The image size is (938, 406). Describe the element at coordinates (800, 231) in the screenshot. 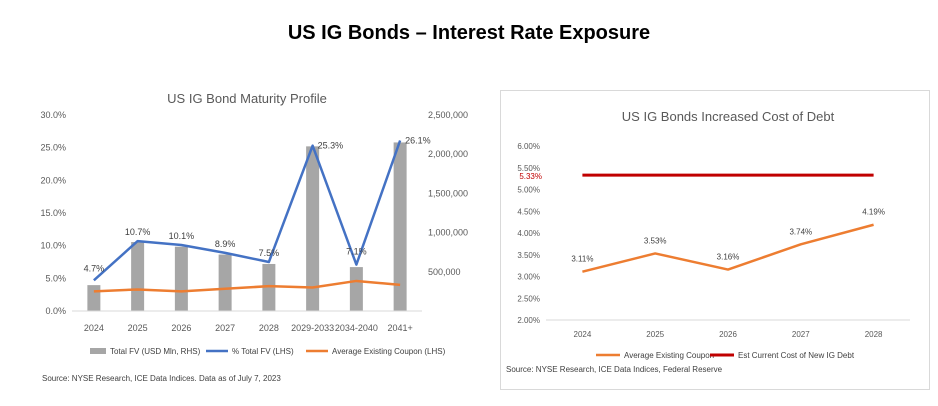

I see `data-label-average-coupon: 3.74%` at that location.